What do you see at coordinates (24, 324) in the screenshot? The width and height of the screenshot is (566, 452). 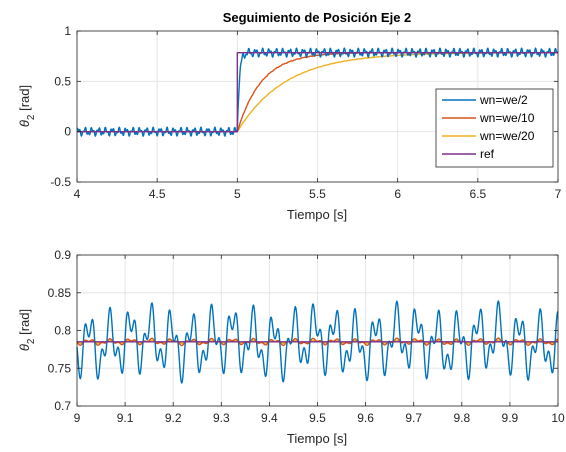 I see `bottom-y-axis-label-unit: [rad]` at bounding box center [24, 324].